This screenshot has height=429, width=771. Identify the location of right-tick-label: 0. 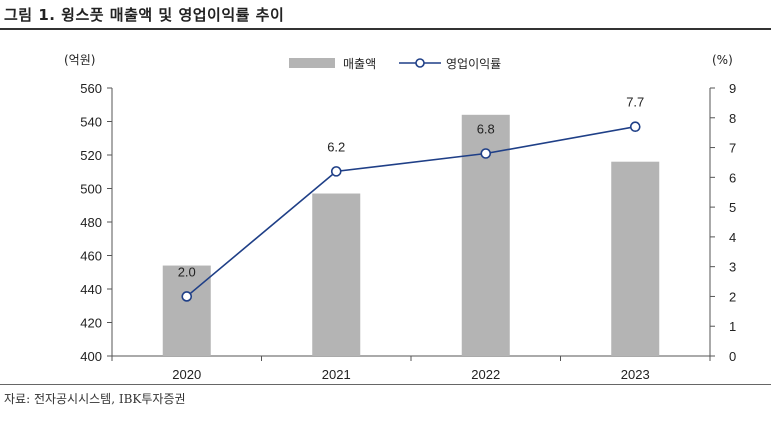
(732, 356).